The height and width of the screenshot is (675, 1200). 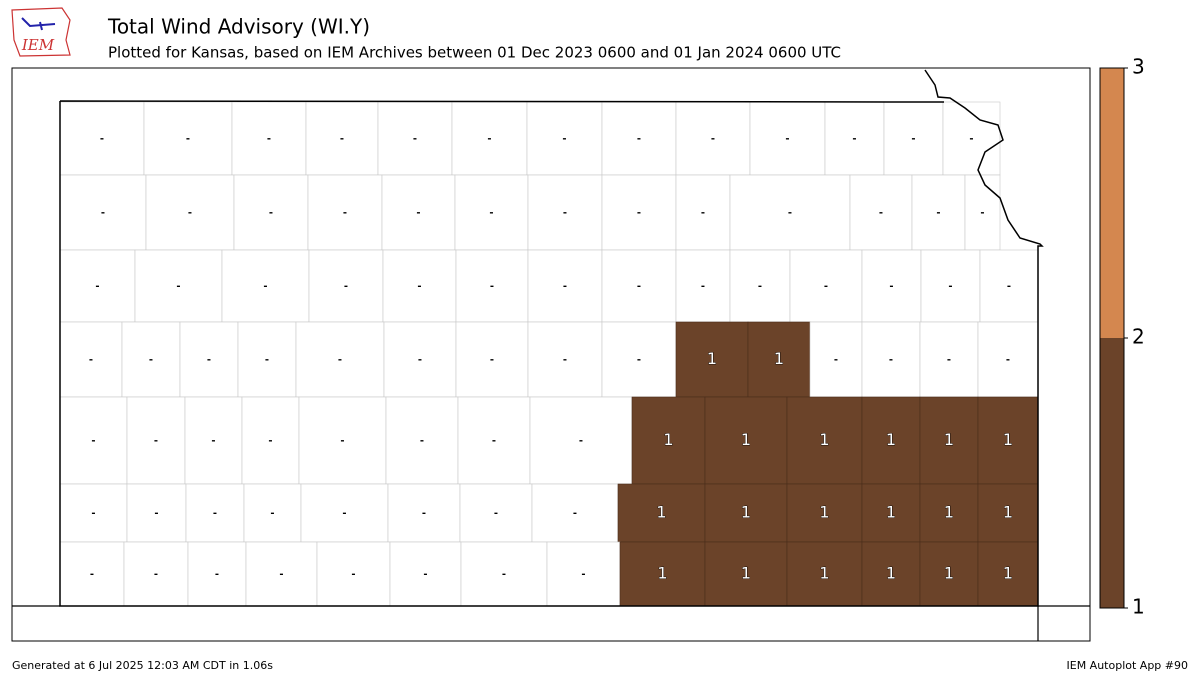 I want to click on colorbar-bin, so click(x=1112, y=203).